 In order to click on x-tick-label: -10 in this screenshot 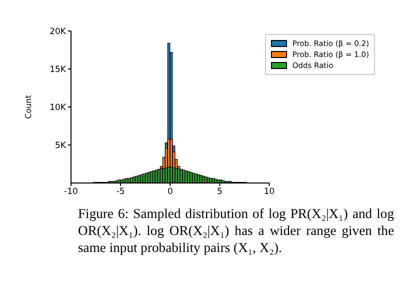, I will do `click(71, 192)`.